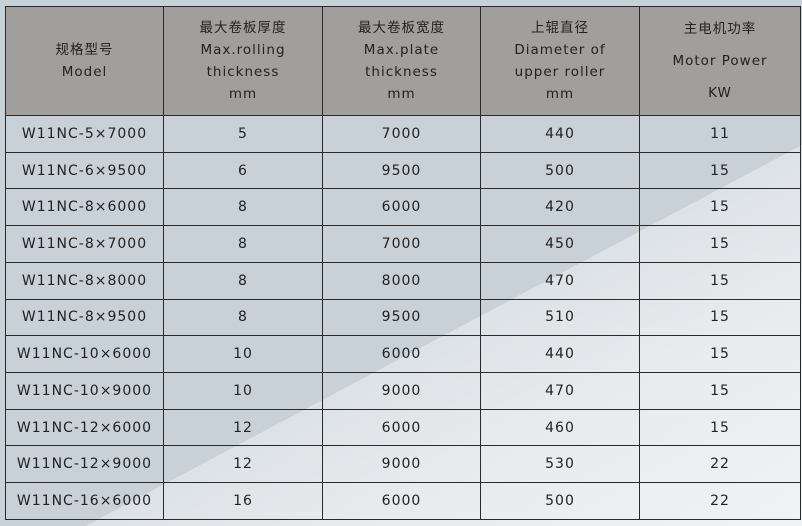  What do you see at coordinates (560, 464) in the screenshot?
I see `table-cell: 530` at bounding box center [560, 464].